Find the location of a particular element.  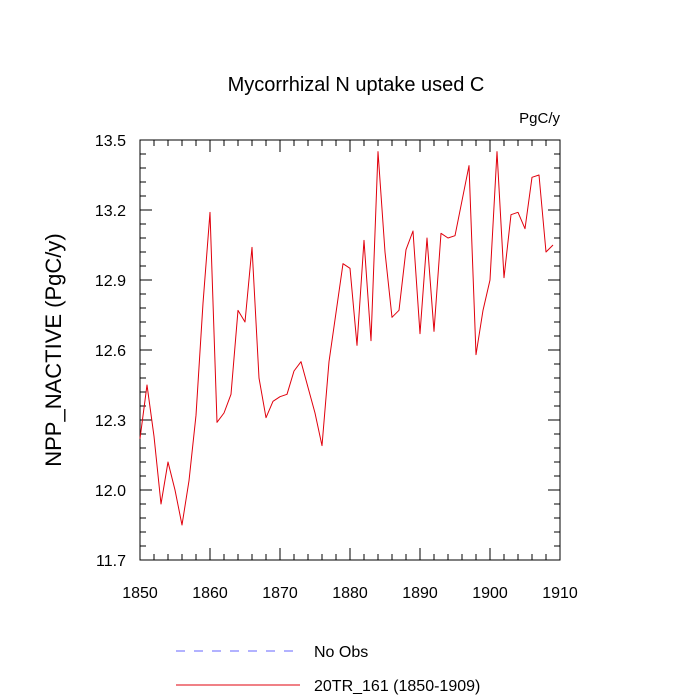

x-tick-label: 1900 is located at coordinates (490, 593).